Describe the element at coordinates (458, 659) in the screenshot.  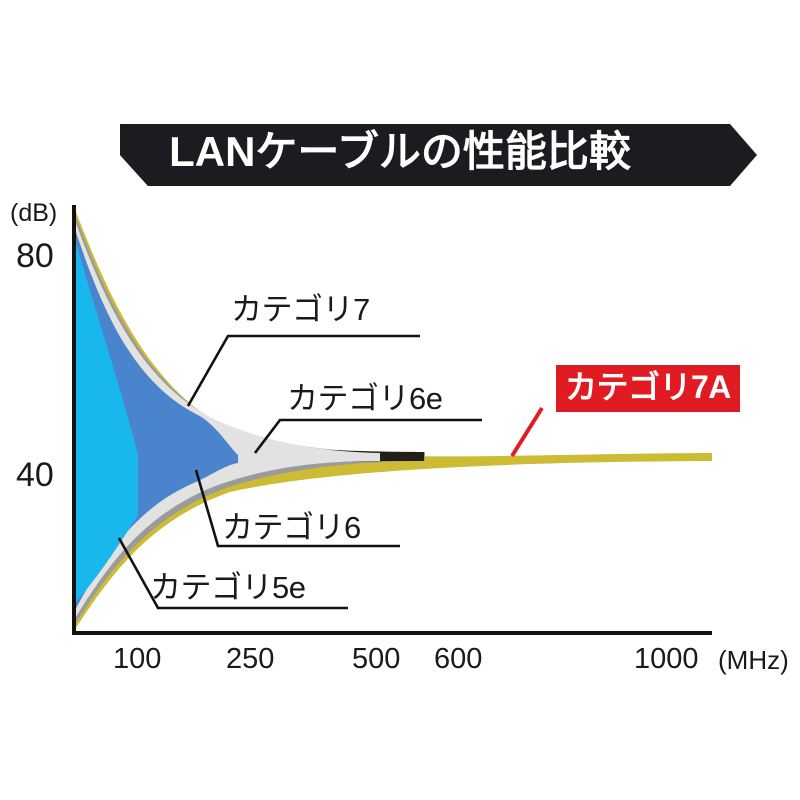
I see `x-tick-600: 600` at that location.